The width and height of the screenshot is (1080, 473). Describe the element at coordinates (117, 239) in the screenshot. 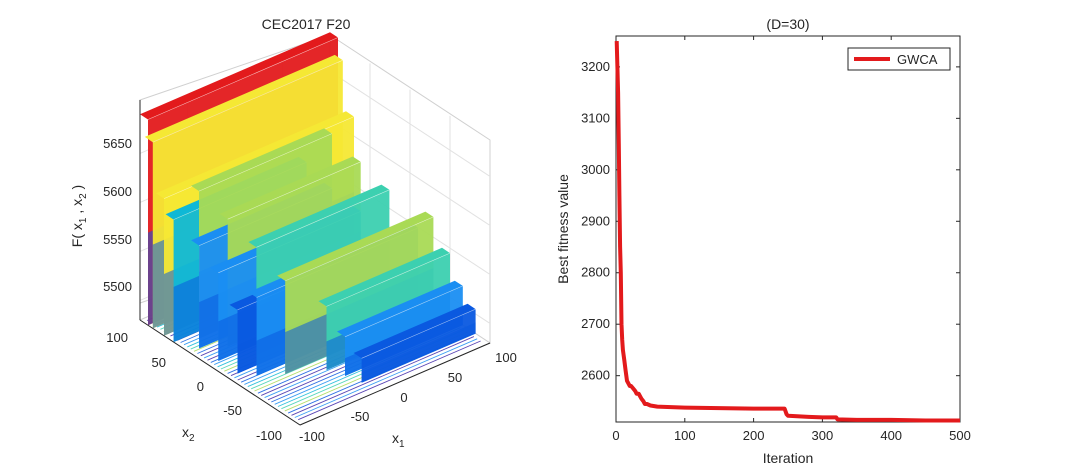

I see `z-tick-label: 5550` at that location.